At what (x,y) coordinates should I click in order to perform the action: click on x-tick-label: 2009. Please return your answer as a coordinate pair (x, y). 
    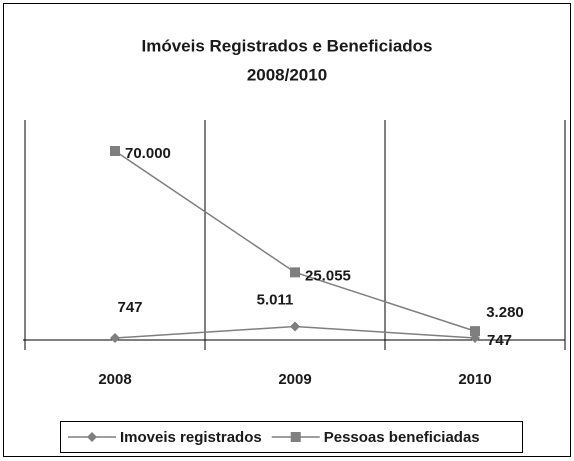
    Looking at the image, I should click on (294, 379).